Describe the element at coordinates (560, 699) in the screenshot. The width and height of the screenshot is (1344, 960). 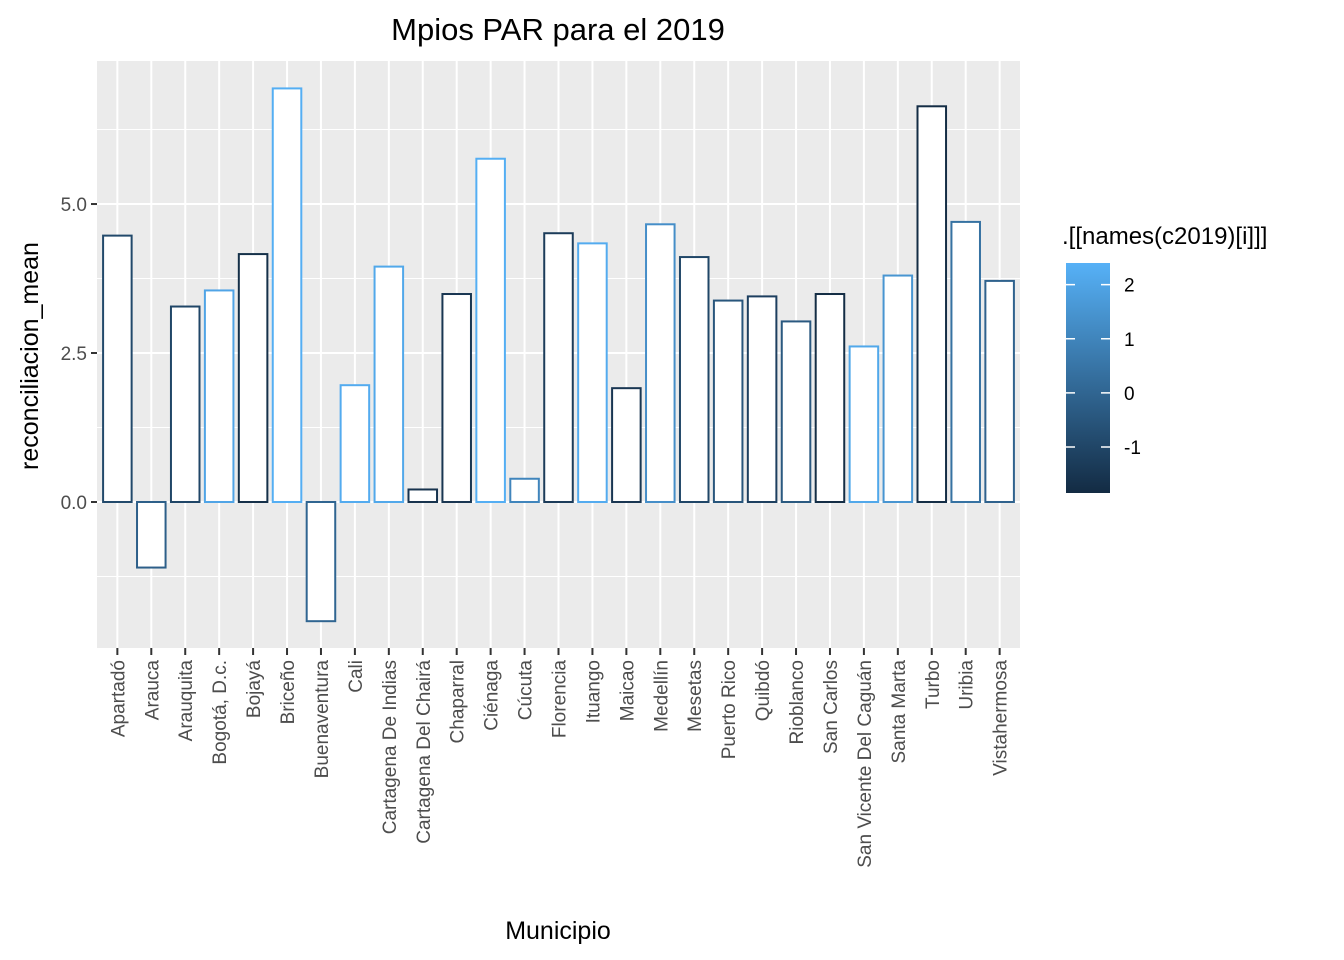
I see `x-tick-label: Florencia` at that location.